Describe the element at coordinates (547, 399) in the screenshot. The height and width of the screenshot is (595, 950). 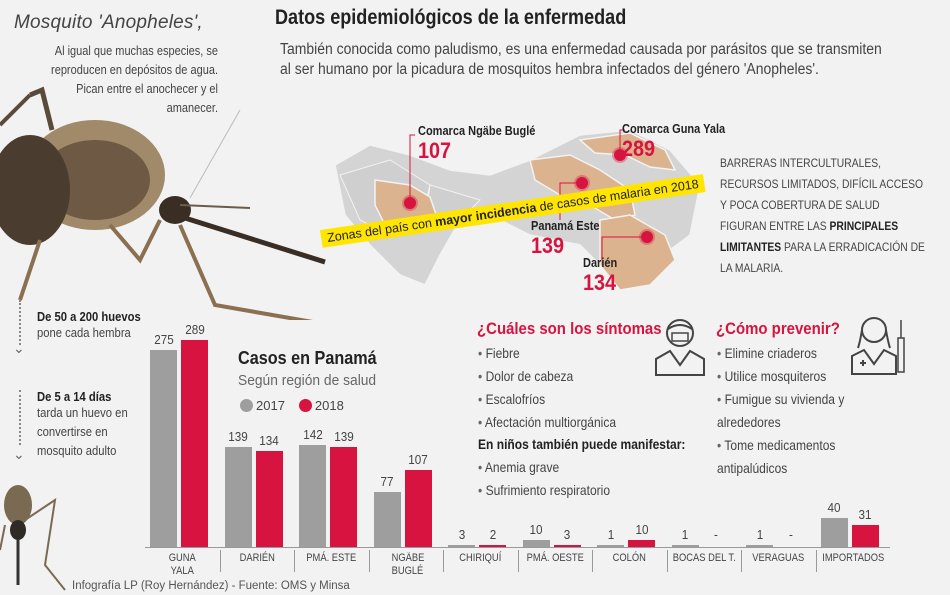
I see `symptom-item: Escalofríos` at that location.